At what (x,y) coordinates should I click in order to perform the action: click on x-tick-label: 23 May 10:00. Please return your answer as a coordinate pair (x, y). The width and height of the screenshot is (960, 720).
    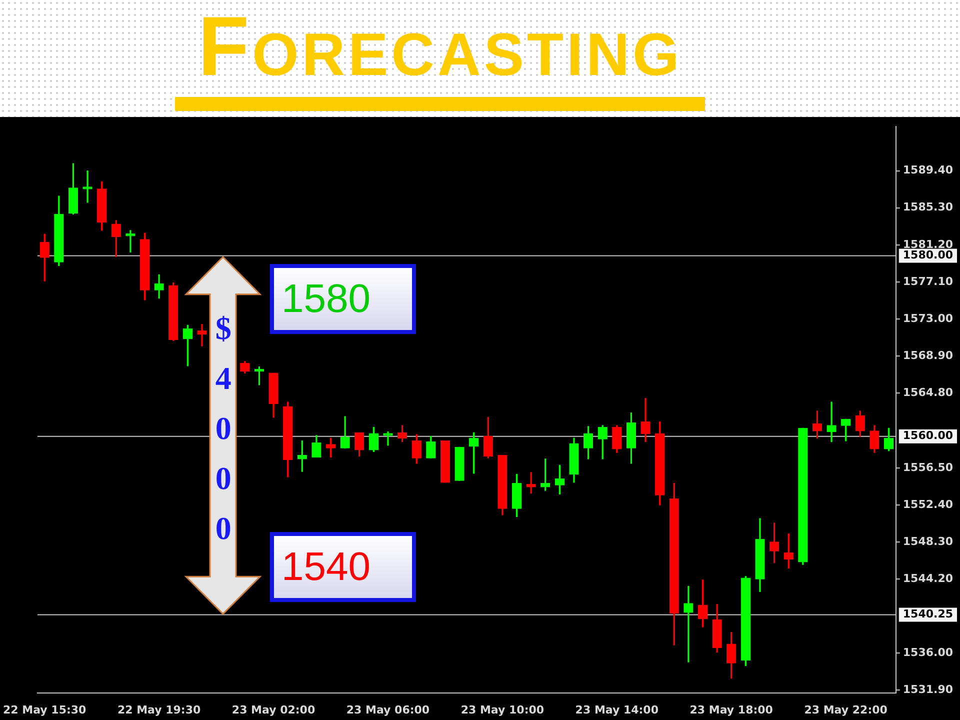
    Looking at the image, I should click on (502, 709).